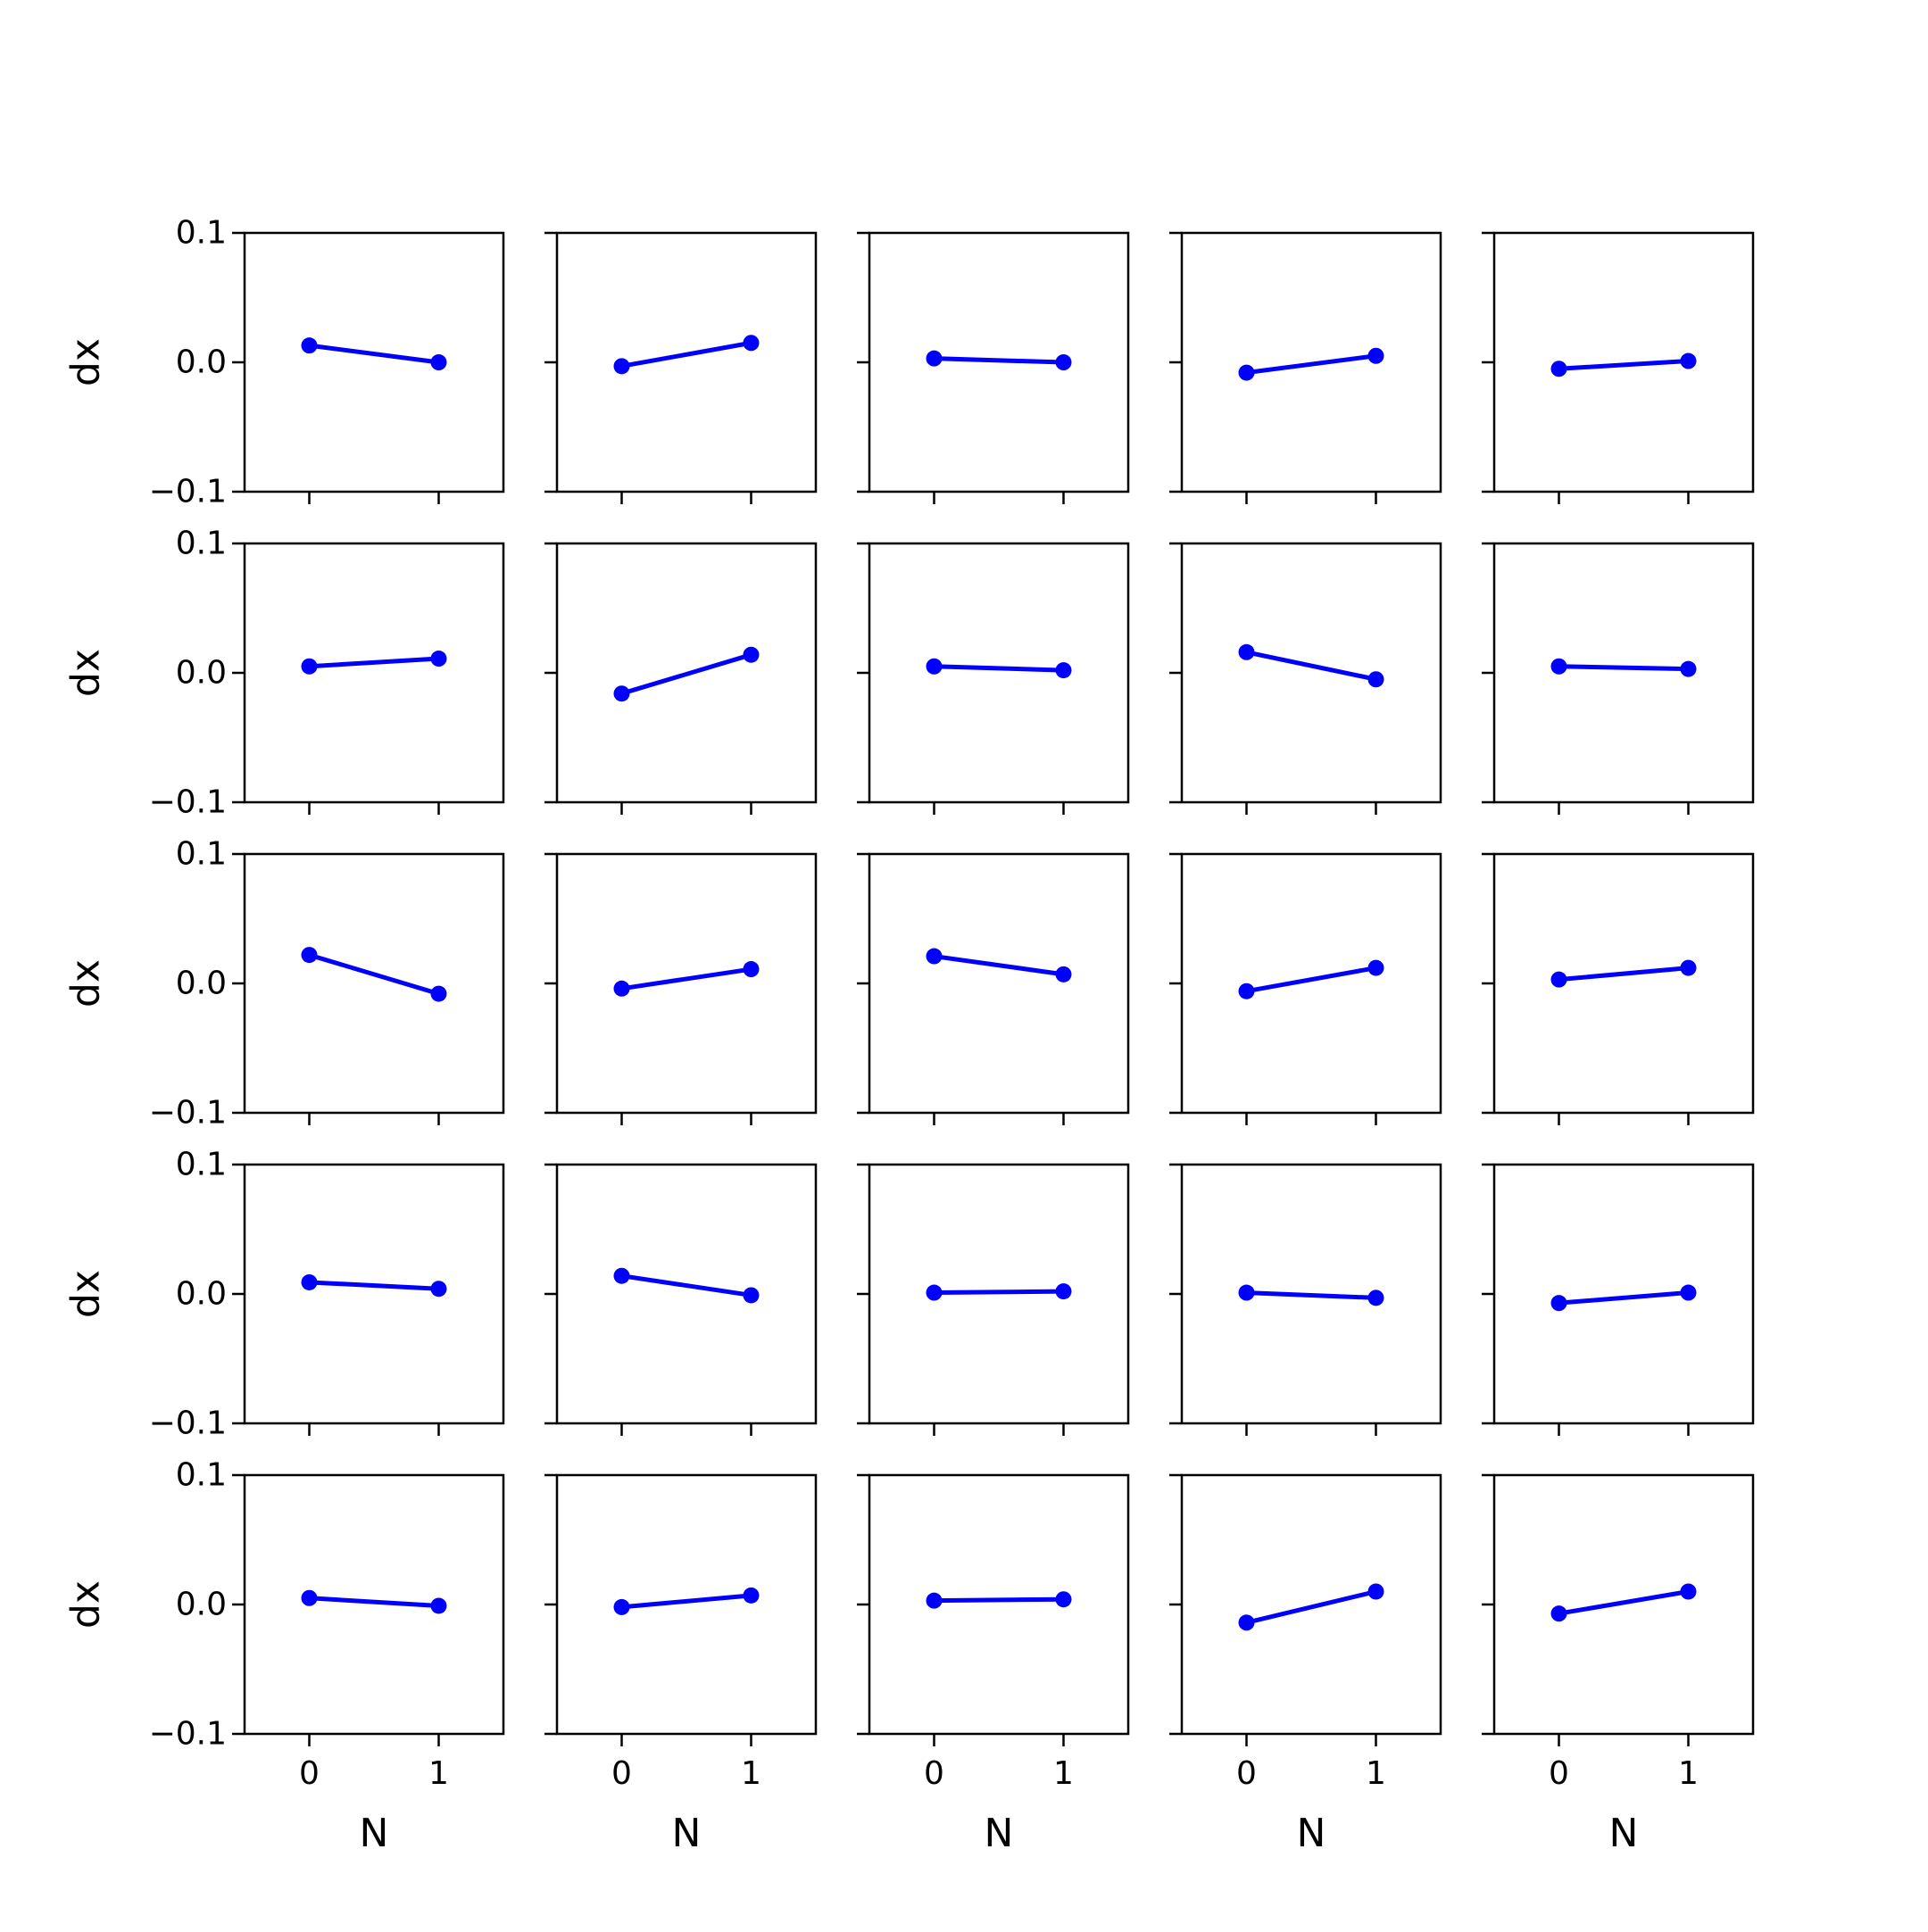 This screenshot has width=1928, height=1932. Describe the element at coordinates (681, 1299) in the screenshot. I see `subplot-r4-c2` at that location.